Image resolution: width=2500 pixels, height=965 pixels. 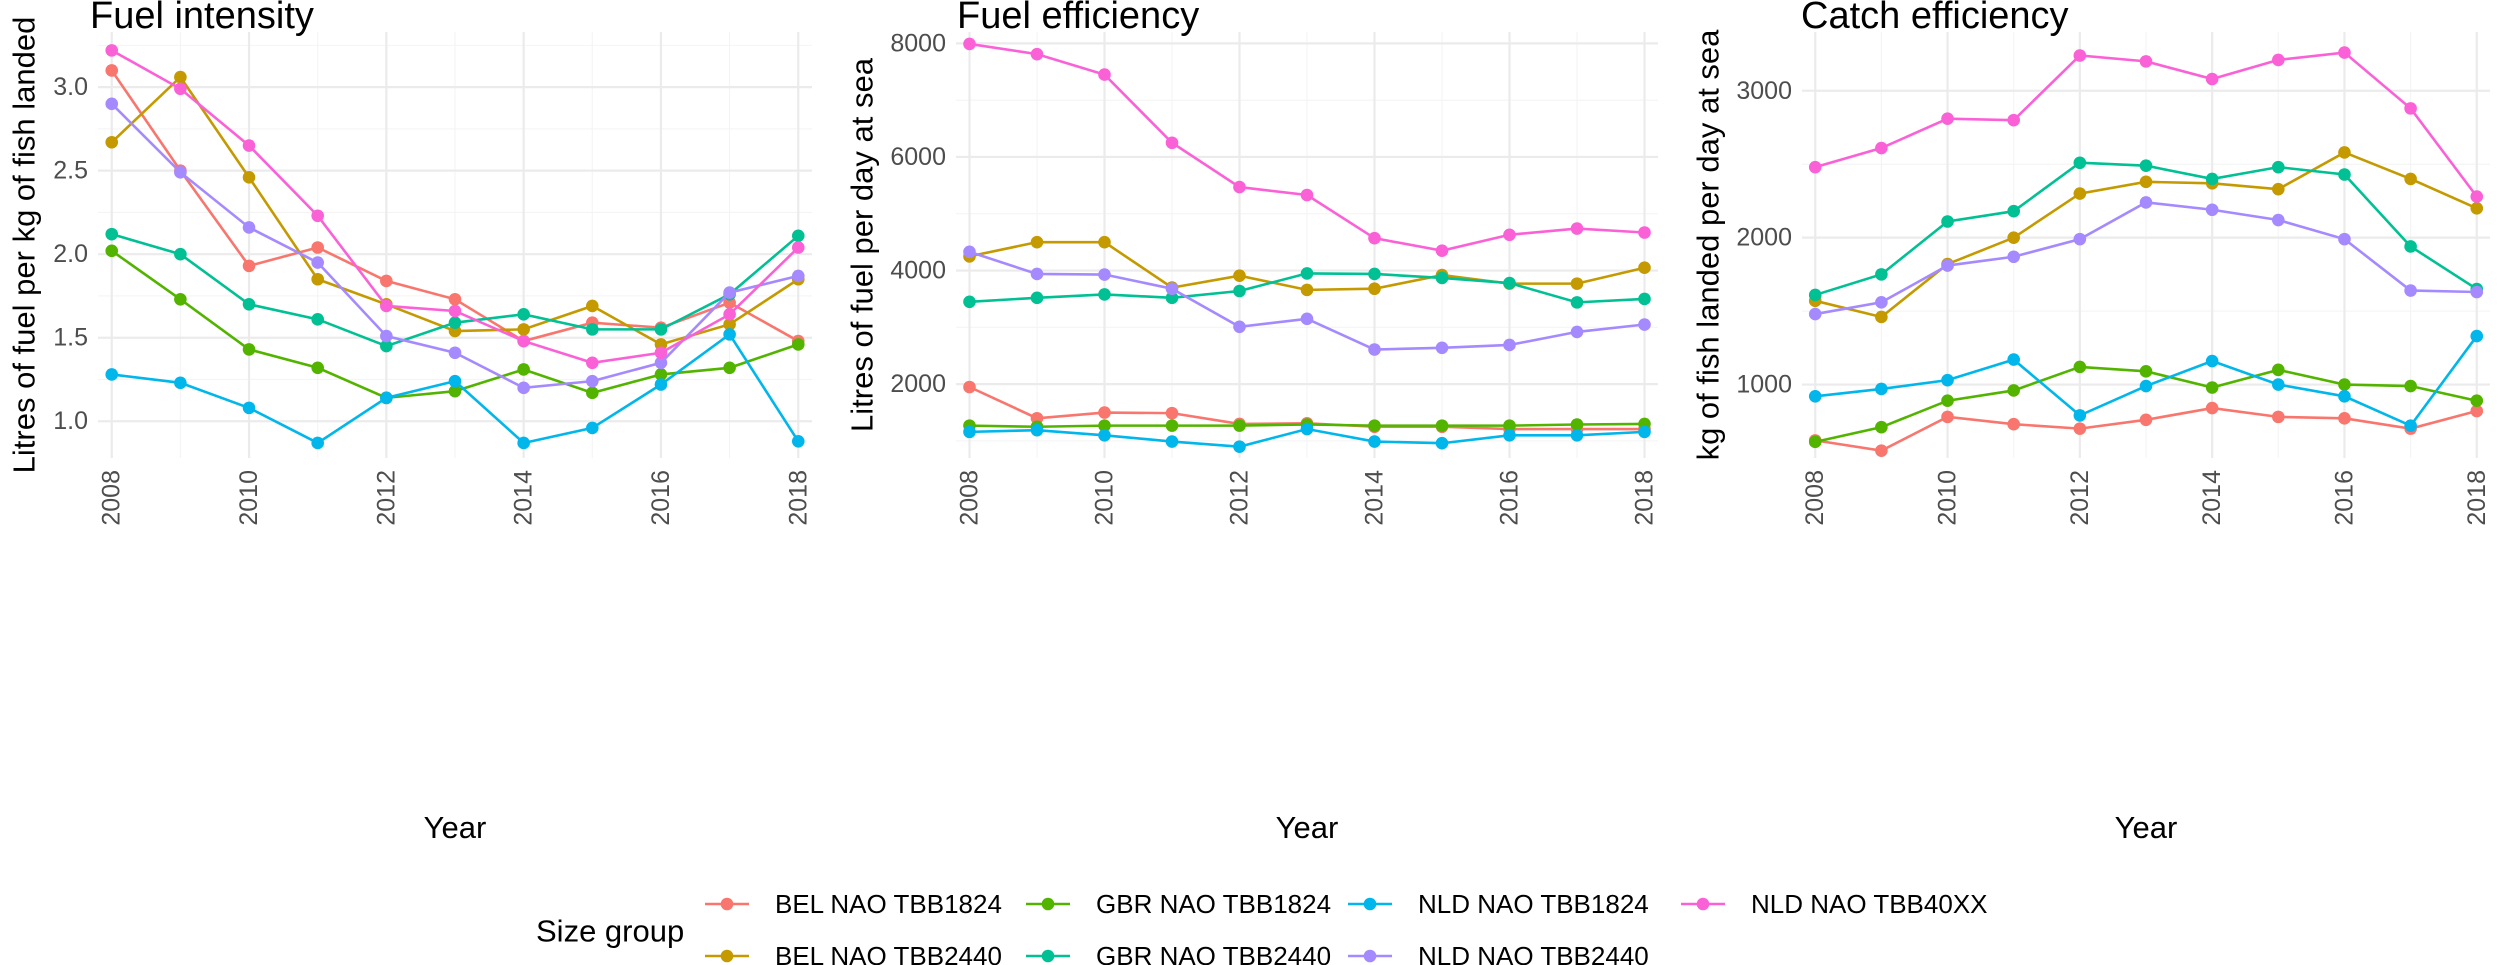 I want to click on x-tick-label: 2010, so click(x=1948, y=498).